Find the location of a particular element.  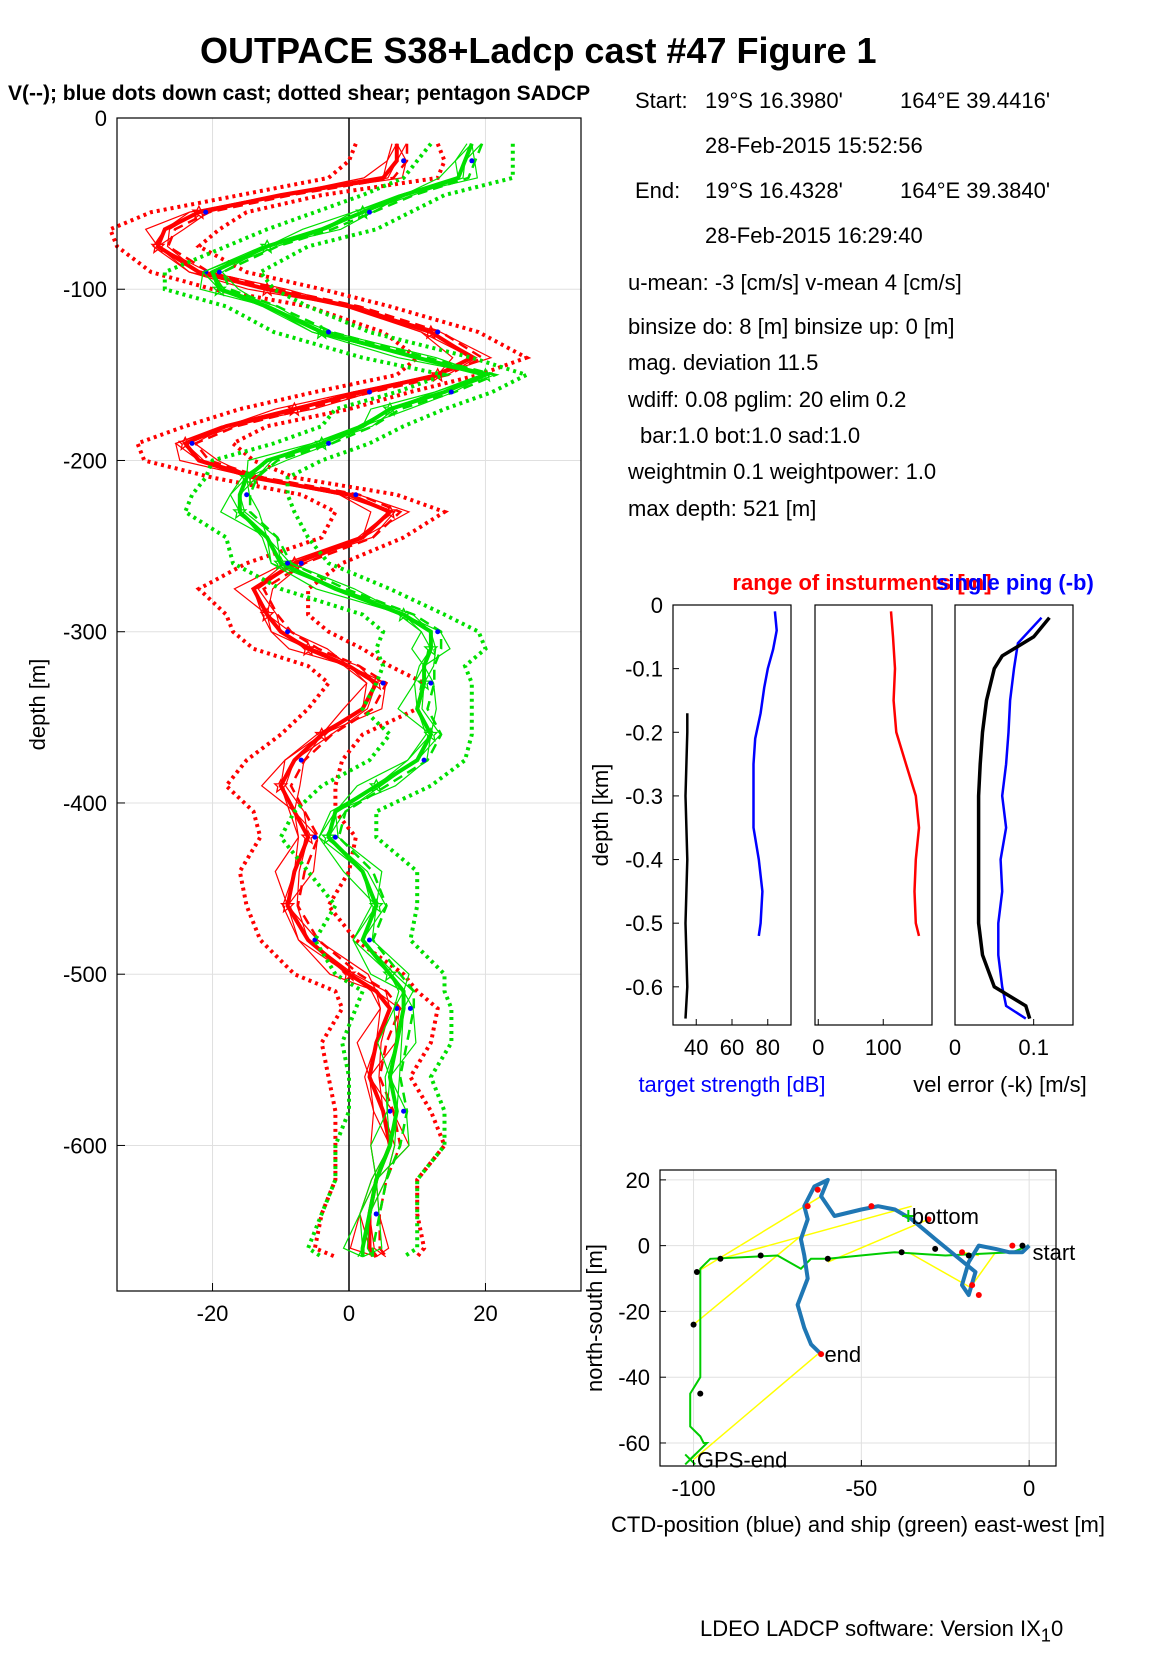

y-tick-label: -0.1 is located at coordinates (644, 669).